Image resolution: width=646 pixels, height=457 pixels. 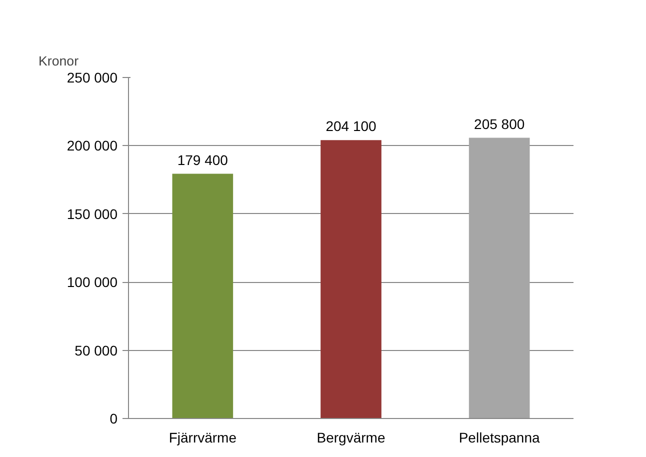 What do you see at coordinates (499, 124) in the screenshot?
I see `data-label: 205 800` at bounding box center [499, 124].